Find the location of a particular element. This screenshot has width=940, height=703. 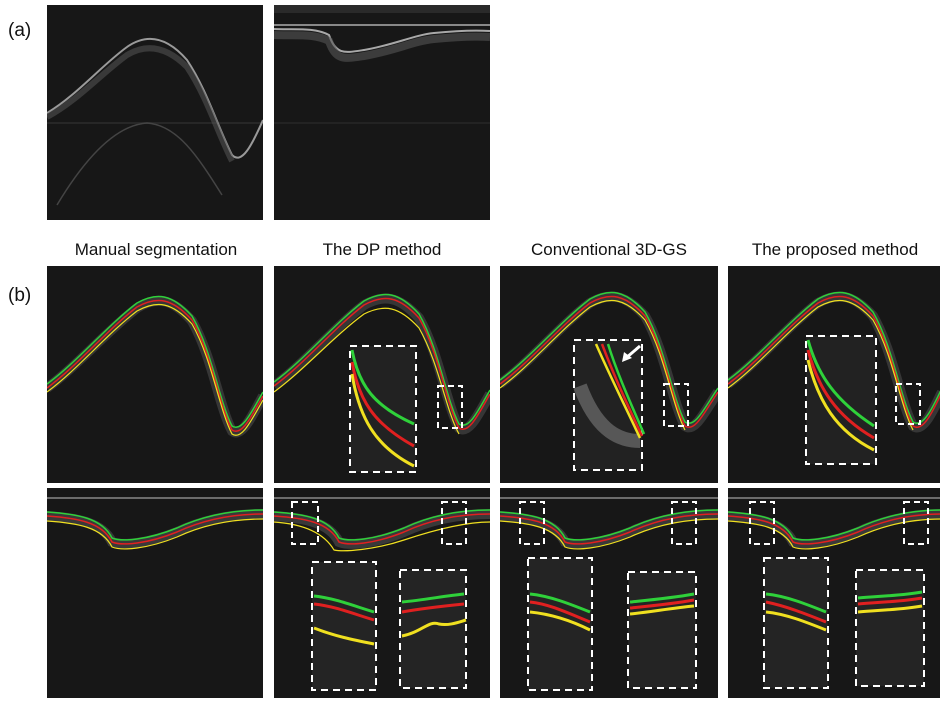

oct-image-a1 is located at coordinates (155, 112).